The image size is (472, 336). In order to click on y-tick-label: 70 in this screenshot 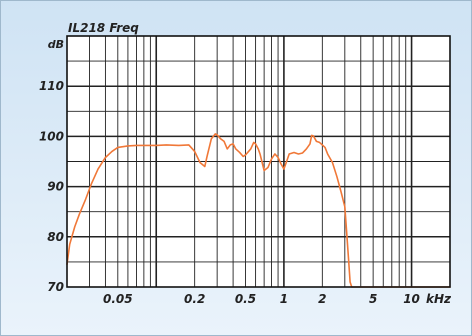, I will do `click(55, 287)`.